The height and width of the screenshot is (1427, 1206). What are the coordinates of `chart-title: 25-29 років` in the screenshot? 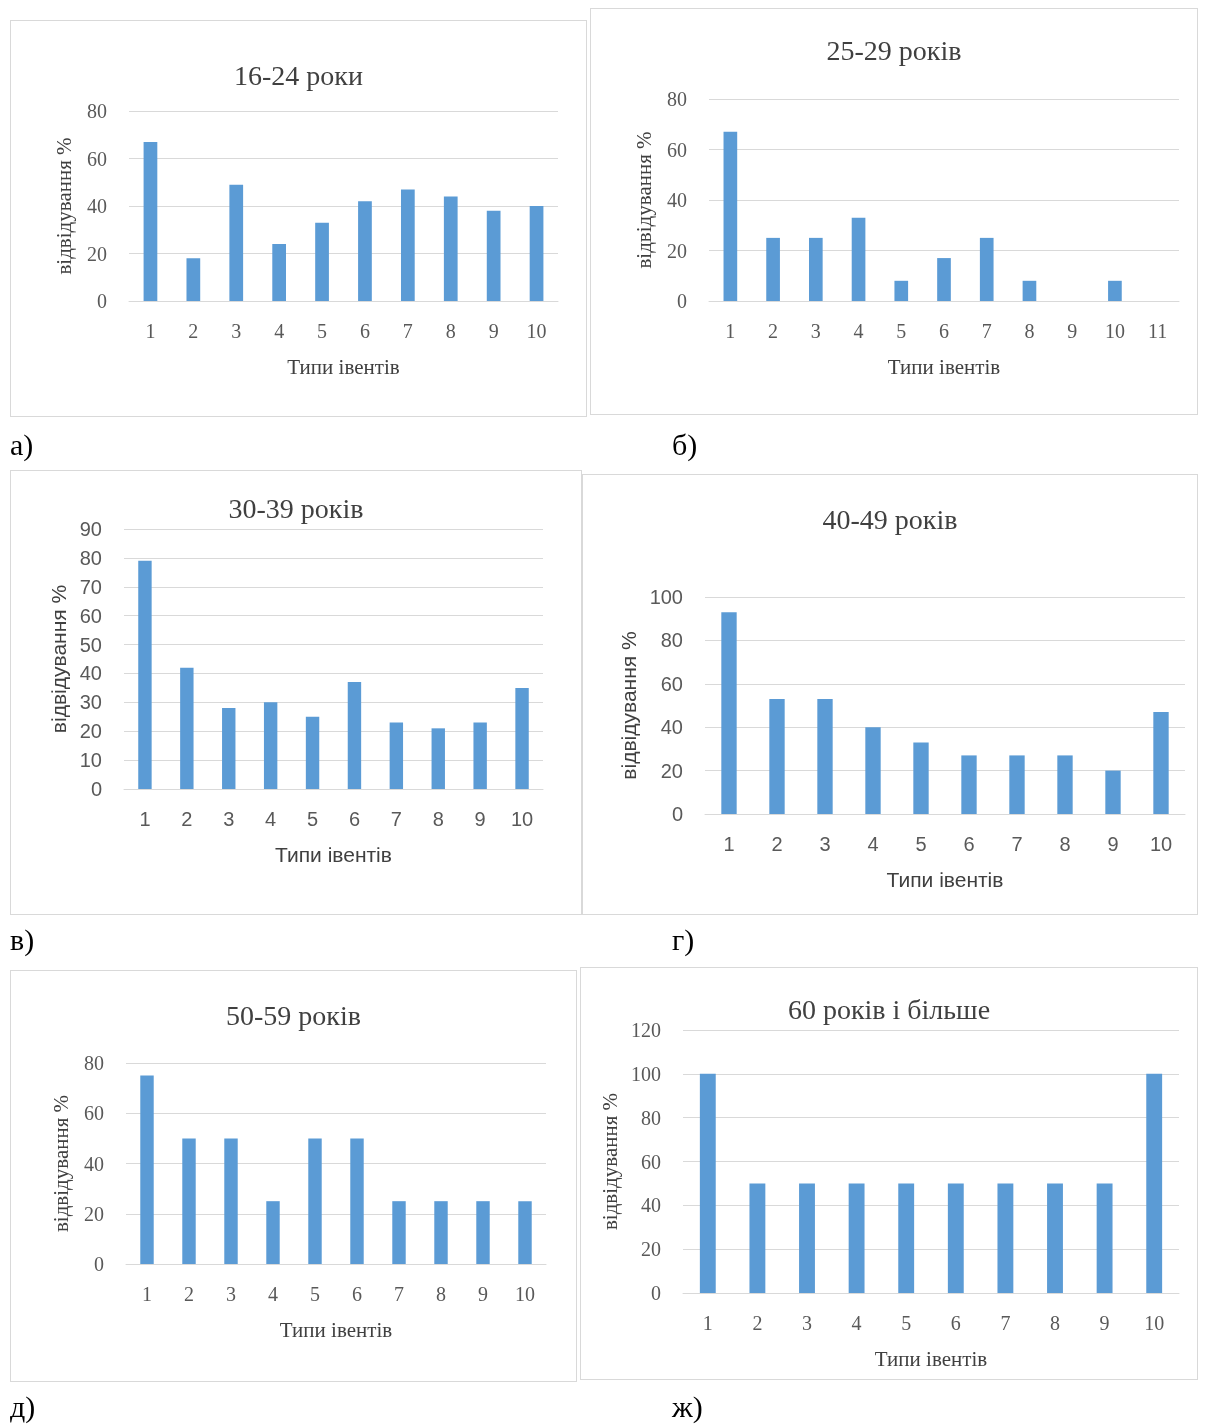 It's located at (894, 50).